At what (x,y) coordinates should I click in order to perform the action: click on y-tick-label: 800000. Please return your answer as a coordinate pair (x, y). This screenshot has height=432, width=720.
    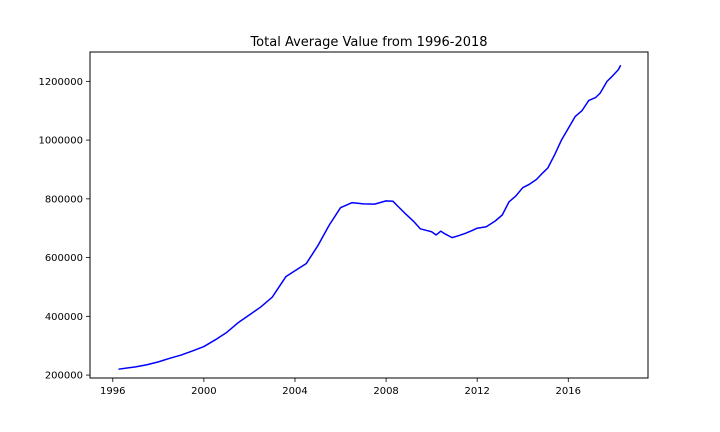
    Looking at the image, I should click on (64, 199).